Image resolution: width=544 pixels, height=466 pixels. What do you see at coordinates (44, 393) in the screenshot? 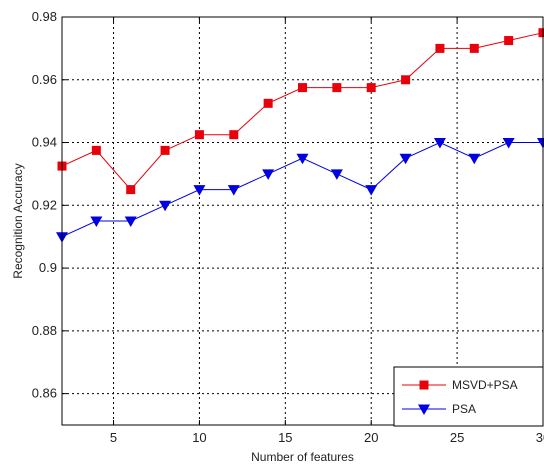
I see `y-tick-label: 0.86` at bounding box center [44, 393].